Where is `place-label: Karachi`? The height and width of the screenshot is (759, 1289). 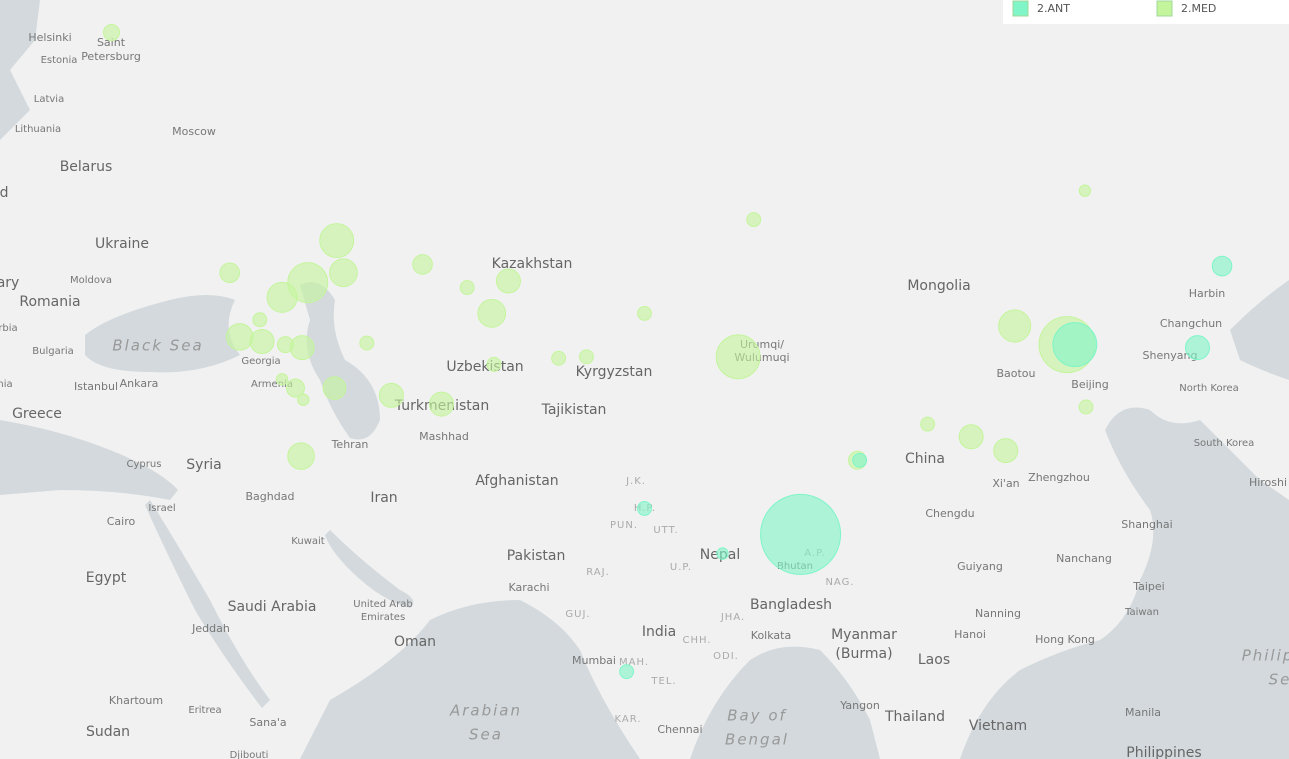
place-label: Karachi is located at coordinates (528, 587).